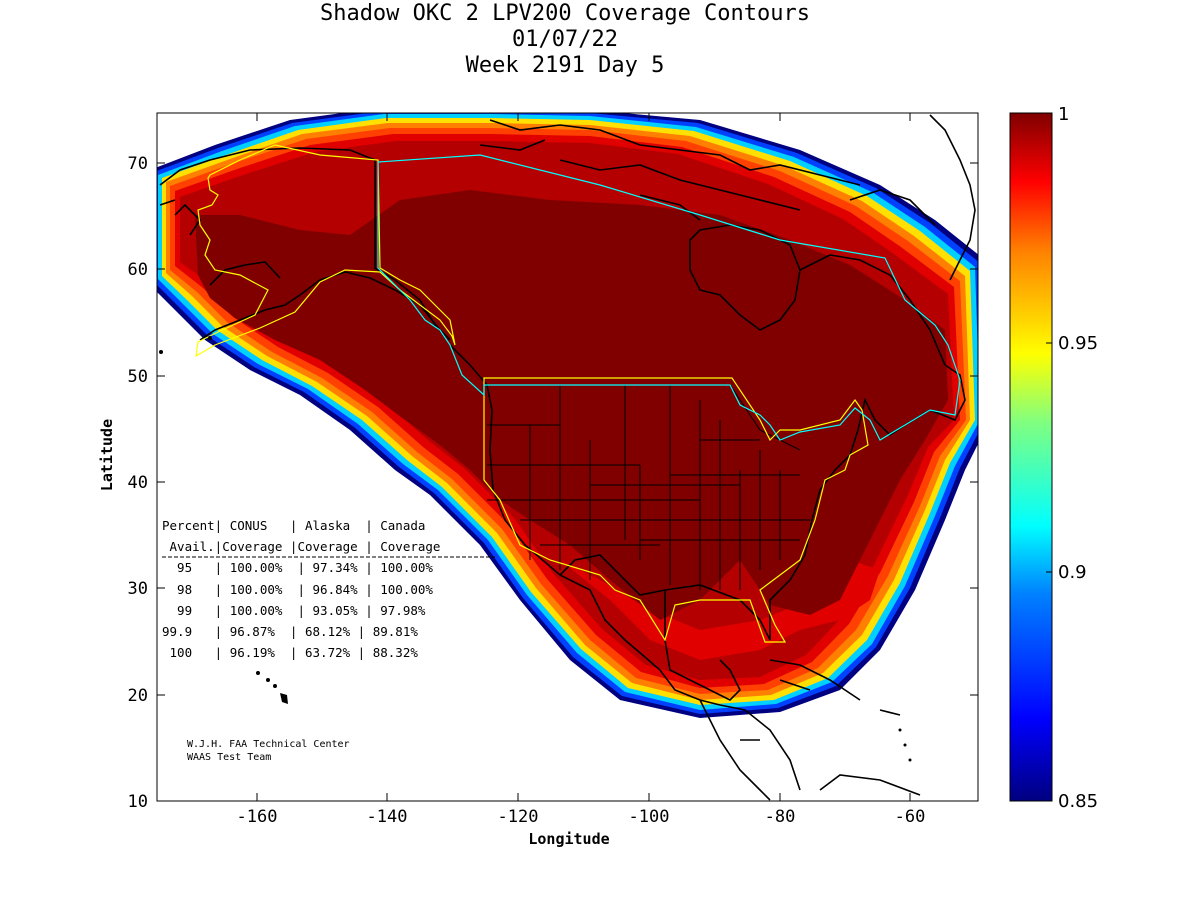 This screenshot has width=1200, height=900. What do you see at coordinates (565, 13) in the screenshot?
I see `chart-title-line1: Shadow OKC 2 LPV200 Coverage Contours` at bounding box center [565, 13].